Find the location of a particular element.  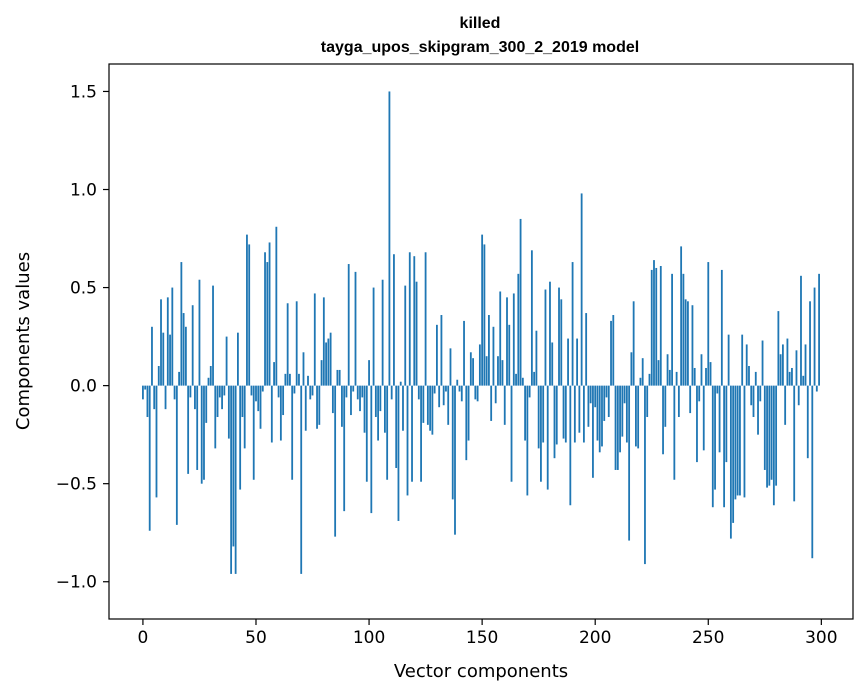

x-axis-ticks: 0 50 100 150 200 250 300 is located at coordinates (488, 633).